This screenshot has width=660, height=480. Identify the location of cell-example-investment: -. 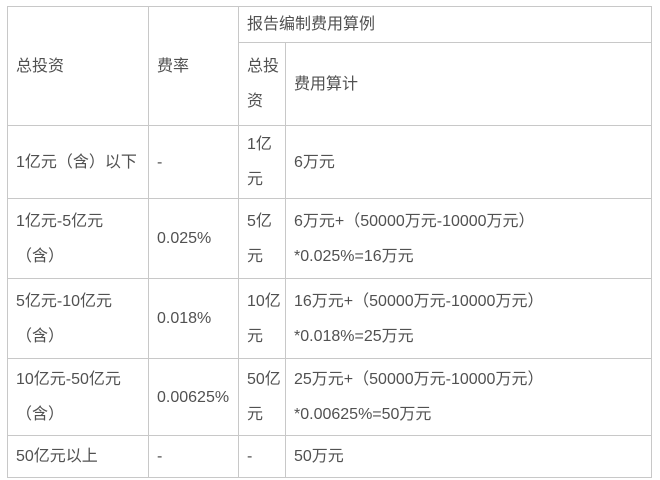
(262, 456).